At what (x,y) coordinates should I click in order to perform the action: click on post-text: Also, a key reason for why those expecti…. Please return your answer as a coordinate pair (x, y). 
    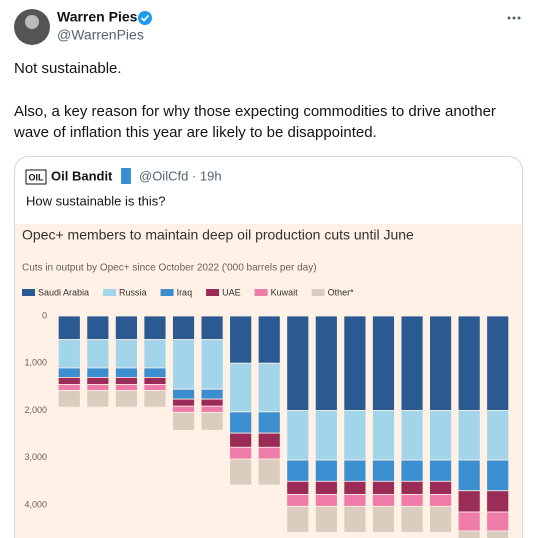
    Looking at the image, I should click on (255, 111).